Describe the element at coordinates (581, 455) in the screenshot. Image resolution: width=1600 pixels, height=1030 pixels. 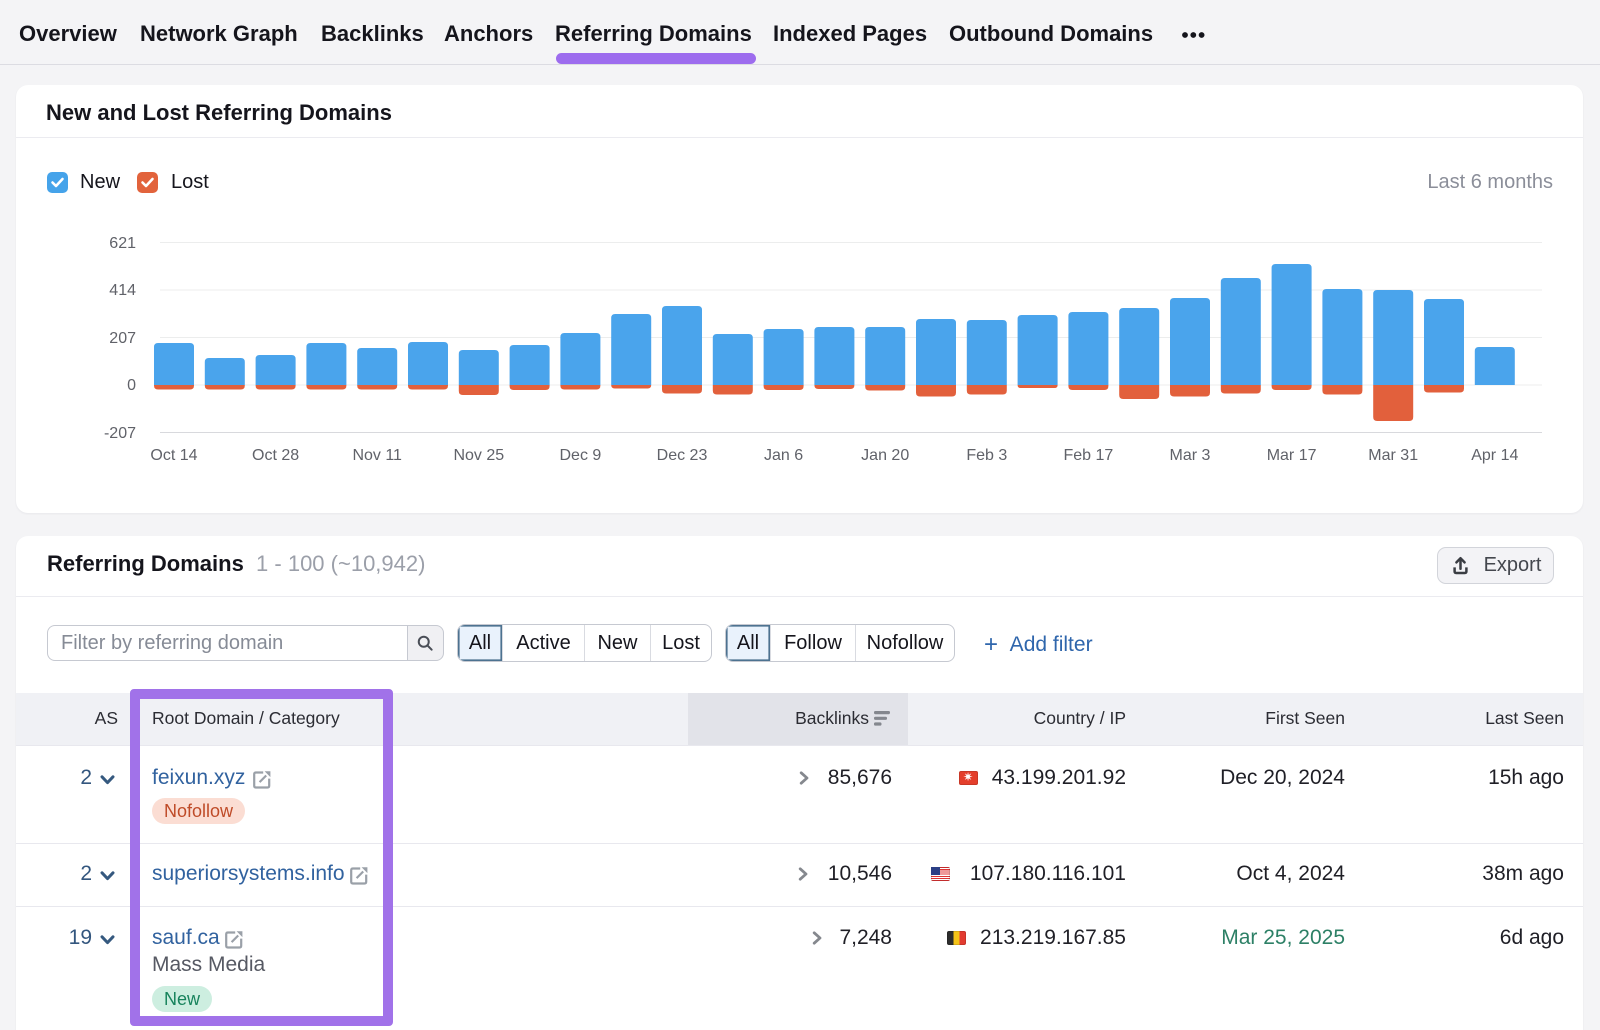
I see `svg-text: Dec 9` at that location.